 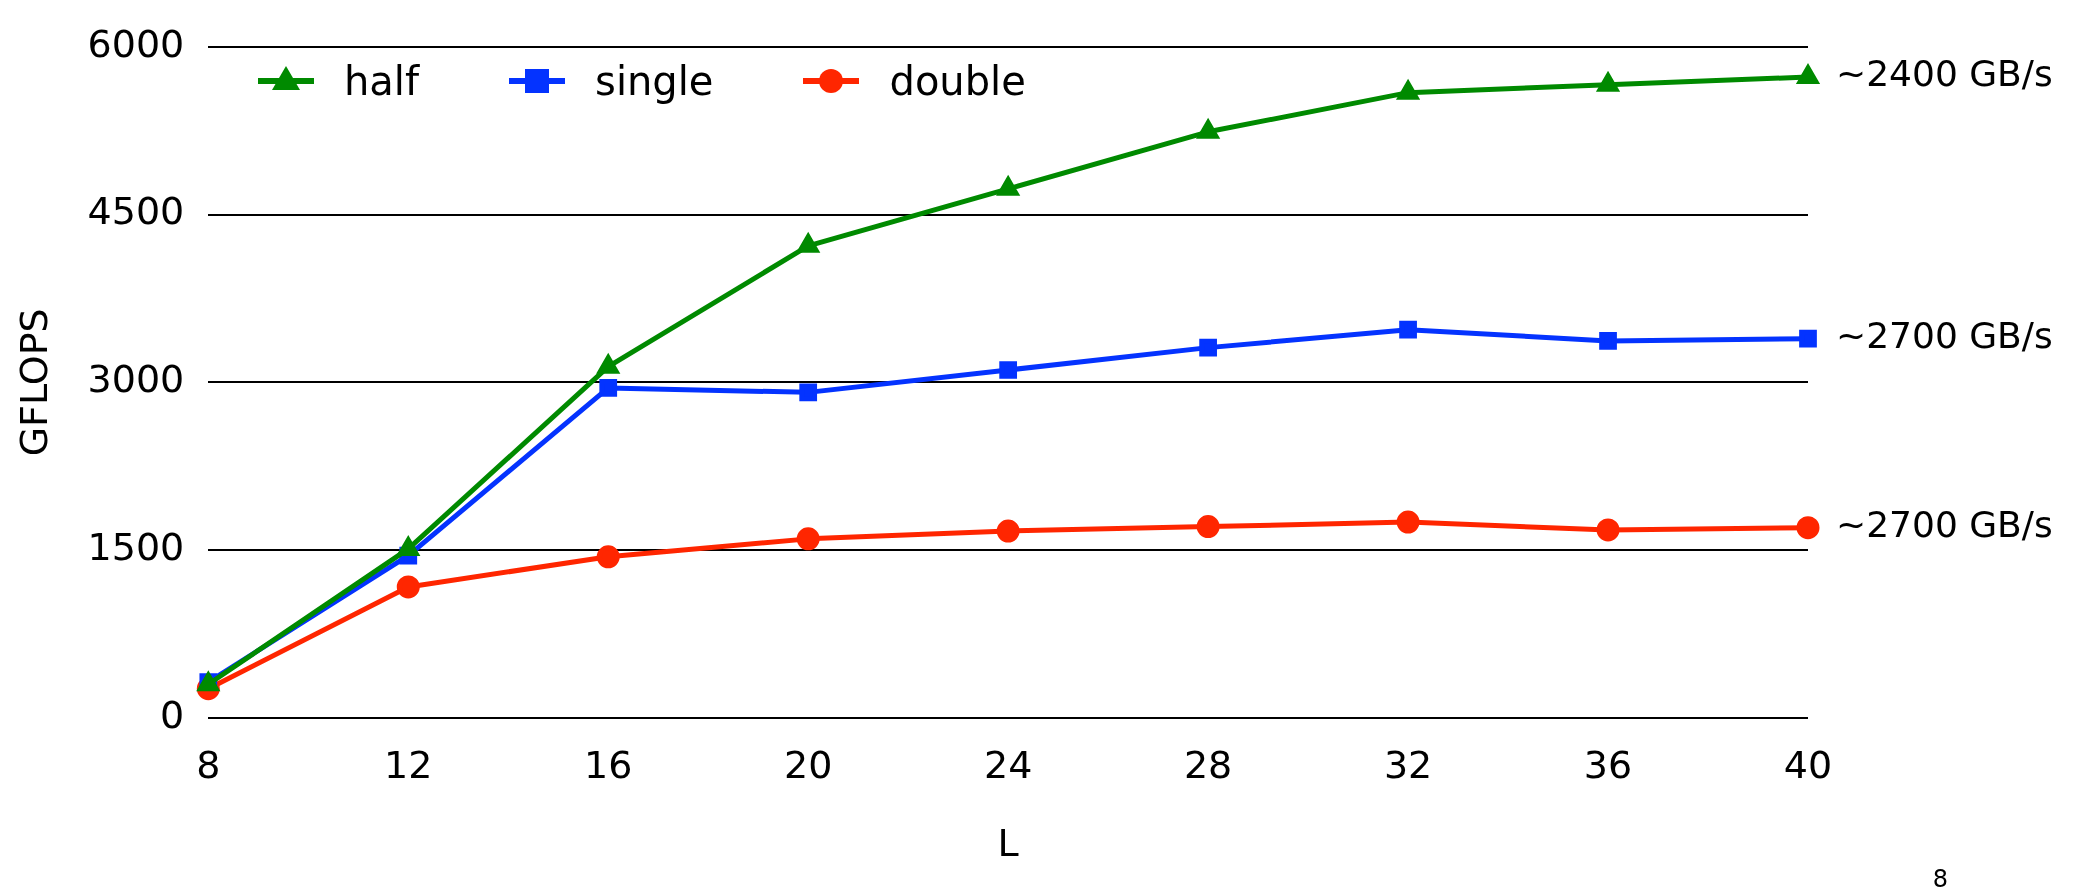 What do you see at coordinates (808, 765) in the screenshot?
I see `x-tick-label: 20` at bounding box center [808, 765].